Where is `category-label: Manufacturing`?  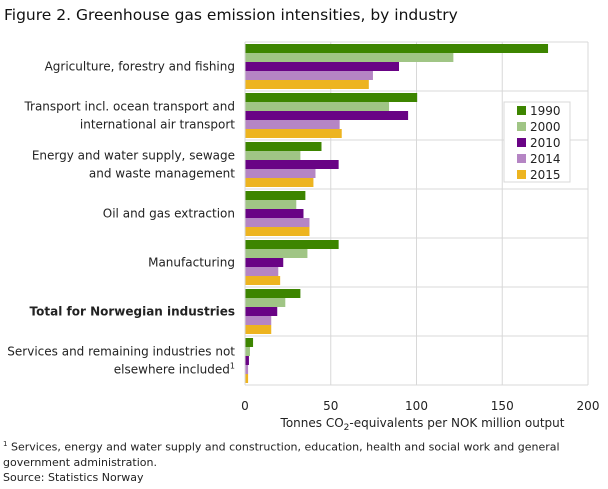
category-label: Manufacturing is located at coordinates (191, 263).